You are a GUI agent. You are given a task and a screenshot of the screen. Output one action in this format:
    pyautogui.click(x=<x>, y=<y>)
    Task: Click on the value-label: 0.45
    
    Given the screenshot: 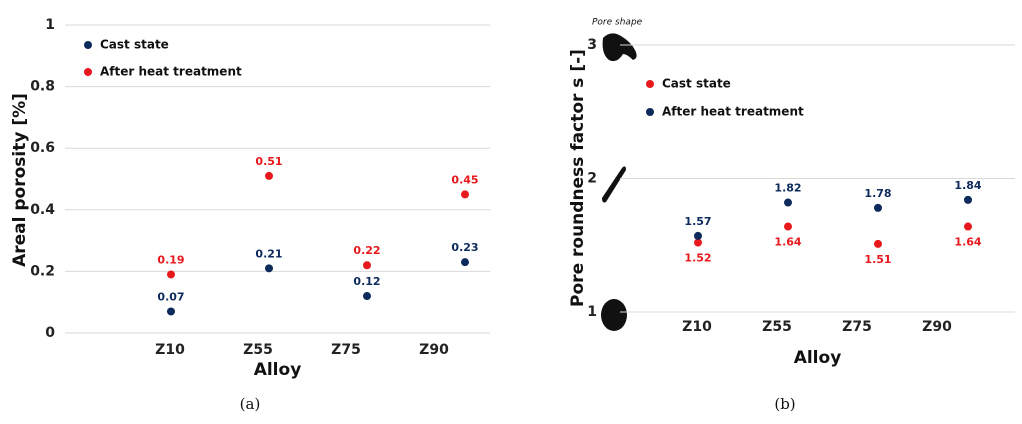 What is the action you would take?
    pyautogui.click(x=464, y=179)
    